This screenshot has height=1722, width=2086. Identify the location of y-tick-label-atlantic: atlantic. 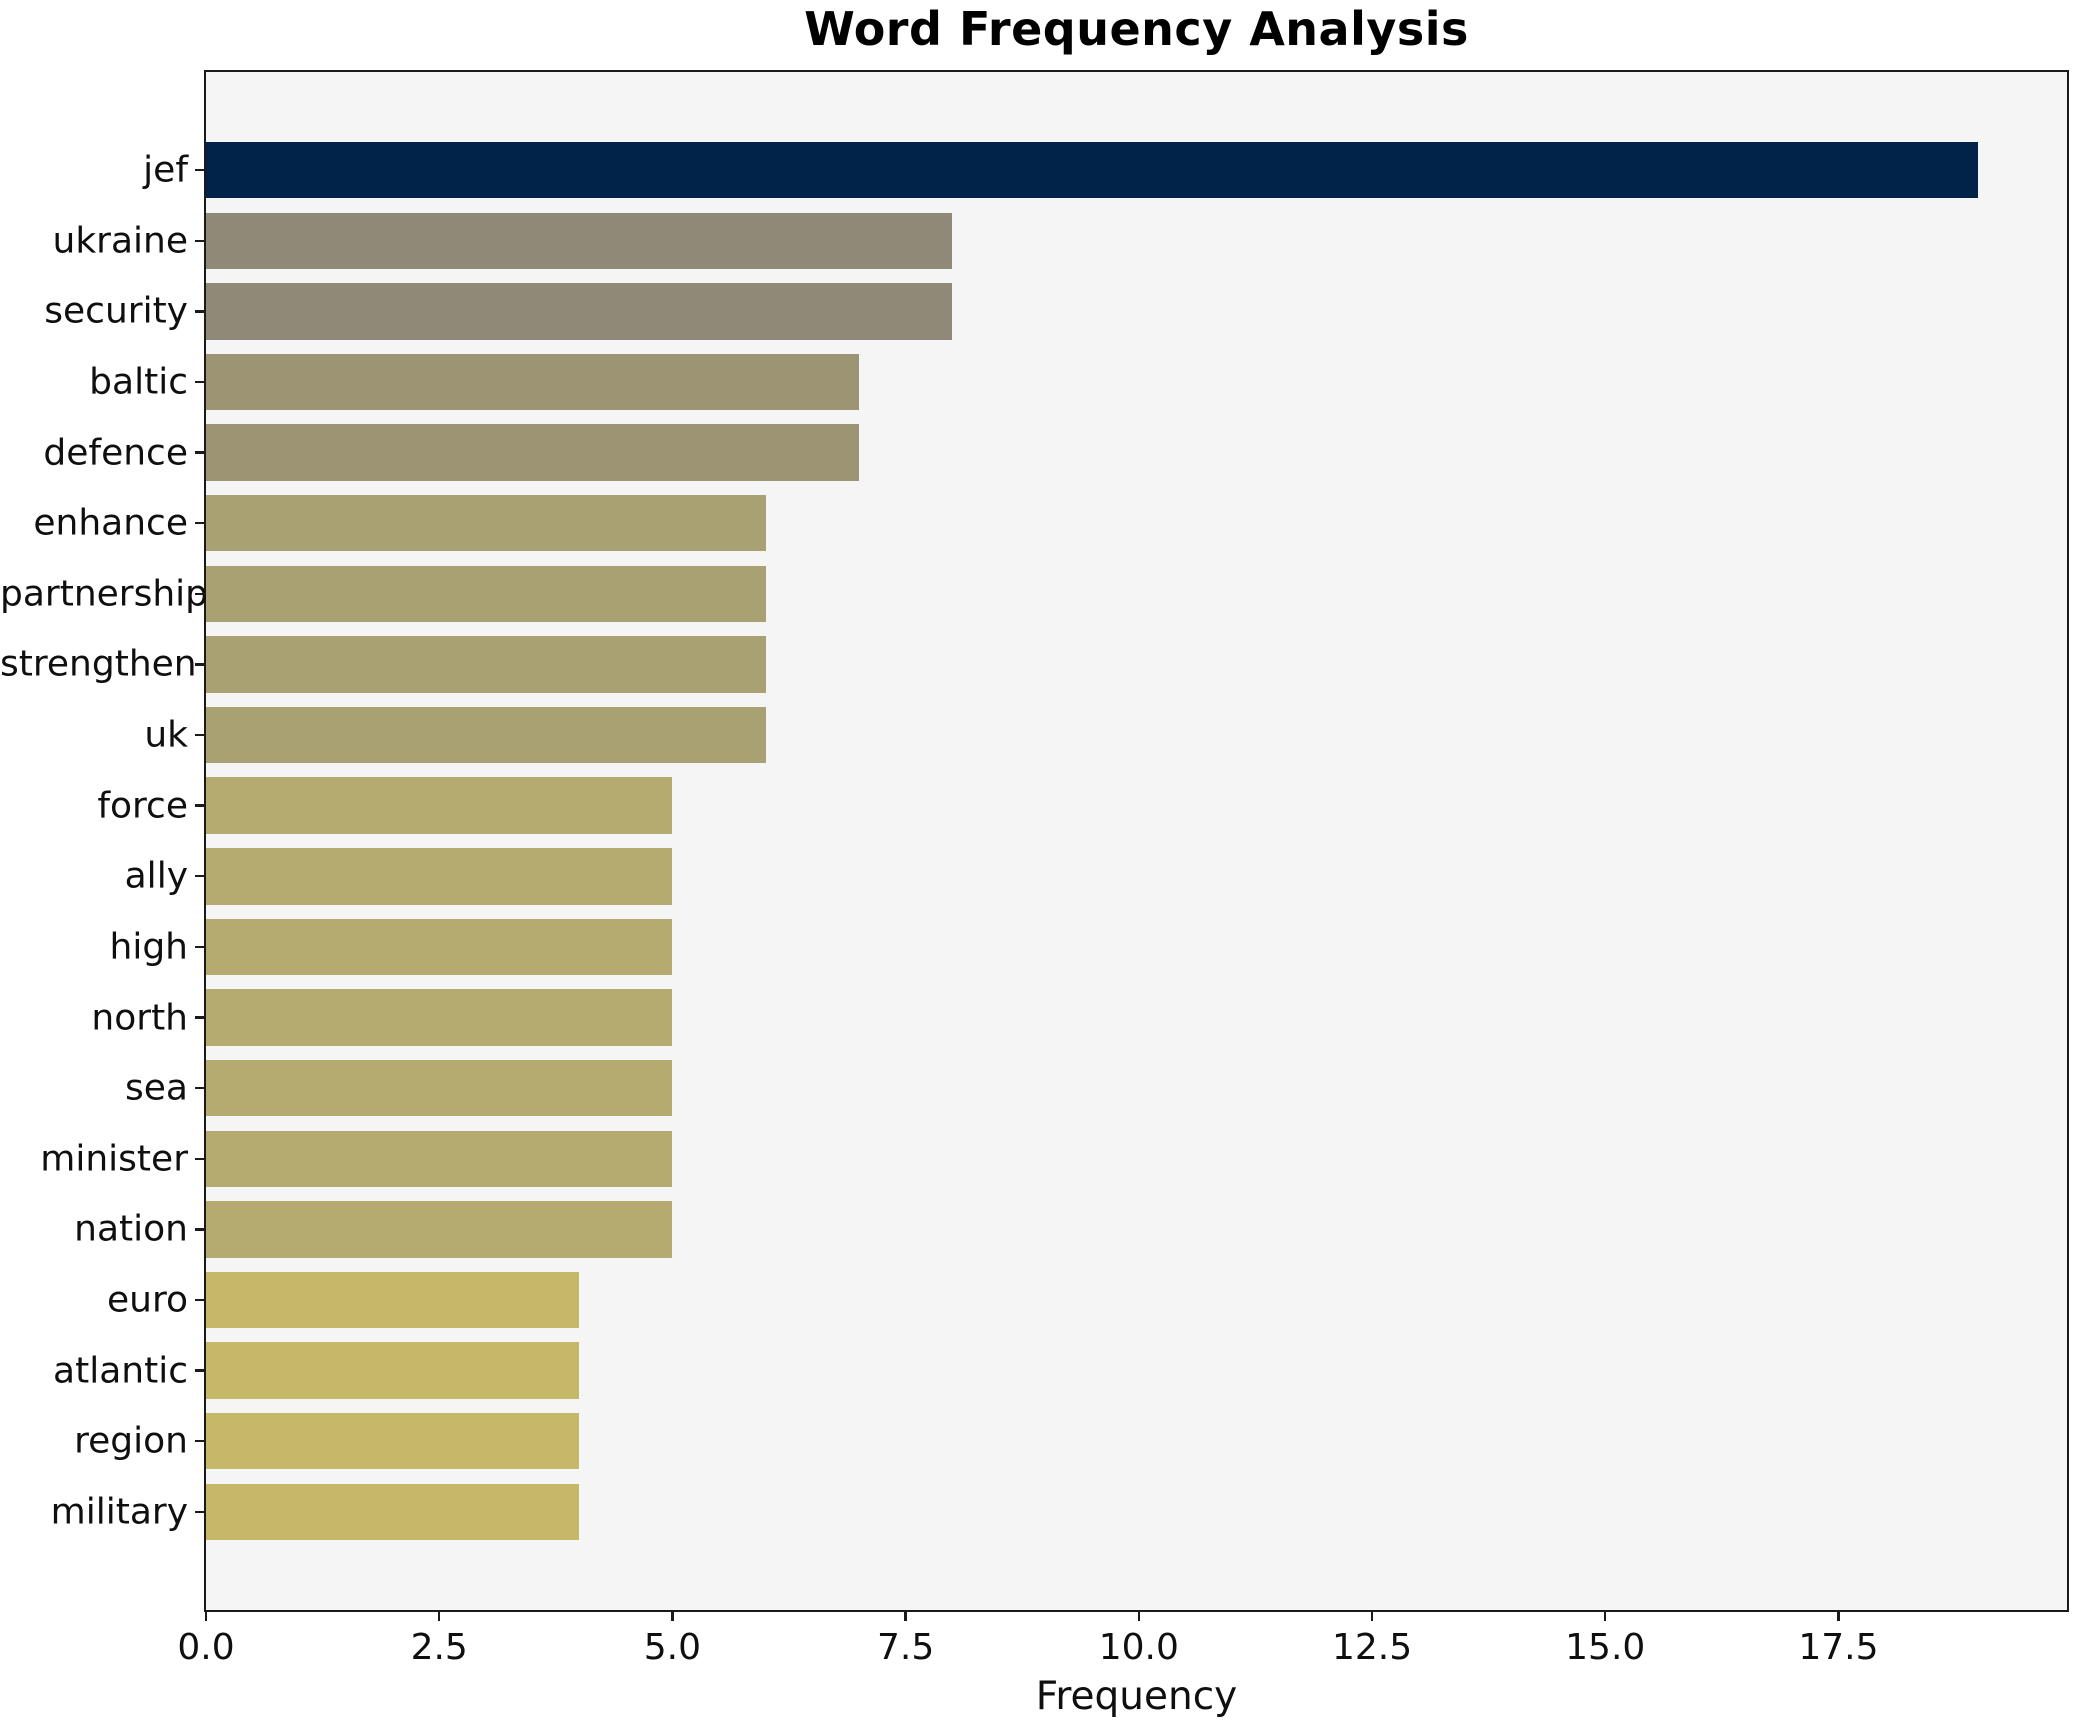
(120, 1371).